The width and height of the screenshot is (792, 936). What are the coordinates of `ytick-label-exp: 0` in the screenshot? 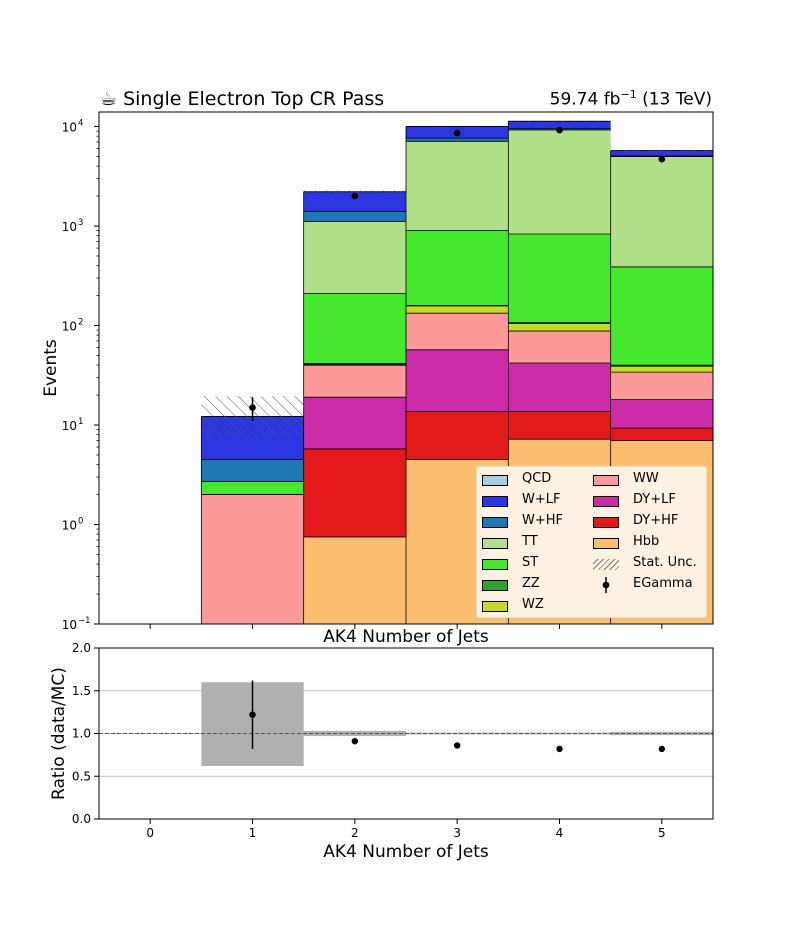 It's located at (80, 522).